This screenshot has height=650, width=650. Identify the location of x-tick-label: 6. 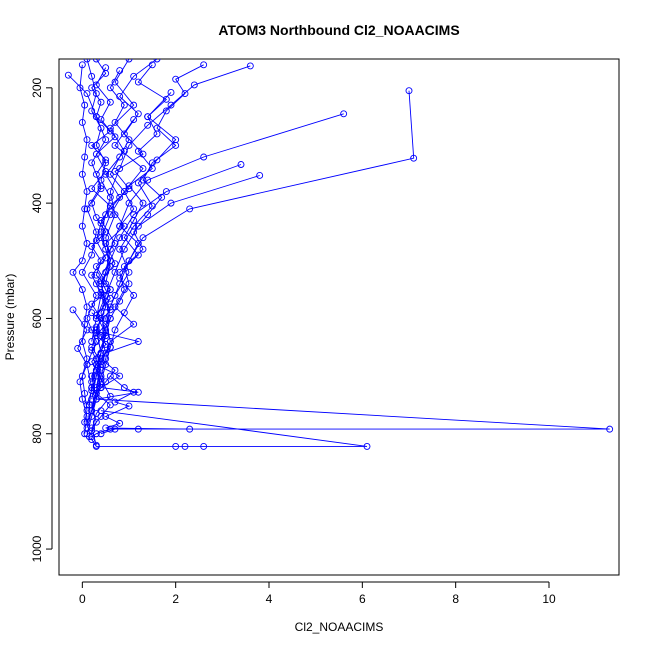
(362, 599).